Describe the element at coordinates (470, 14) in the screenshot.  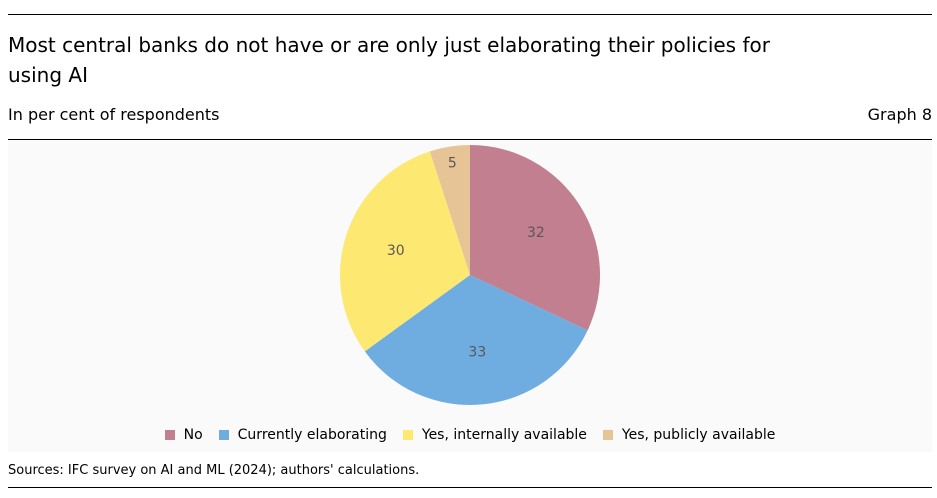
I see `top-rule` at that location.